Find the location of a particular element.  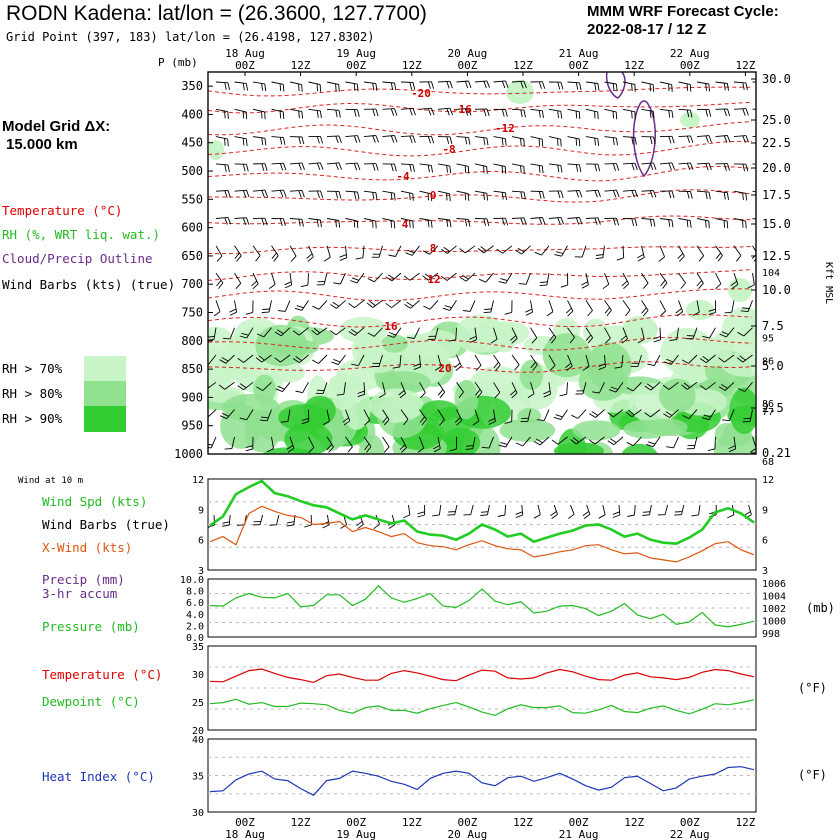

legend-heat-index: Heat Index (°C) is located at coordinates (98, 776).